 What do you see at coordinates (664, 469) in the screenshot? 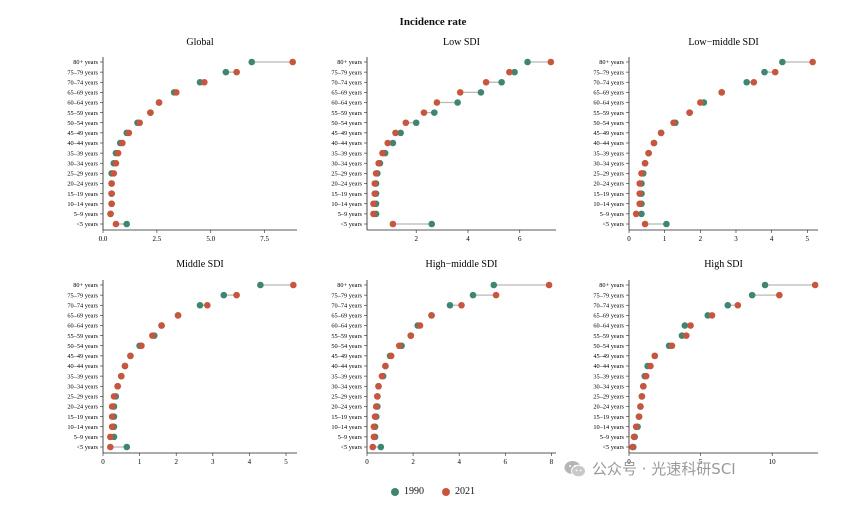
I see `watermark-text: 公众号 · 光速科研SCI` at bounding box center [664, 469].